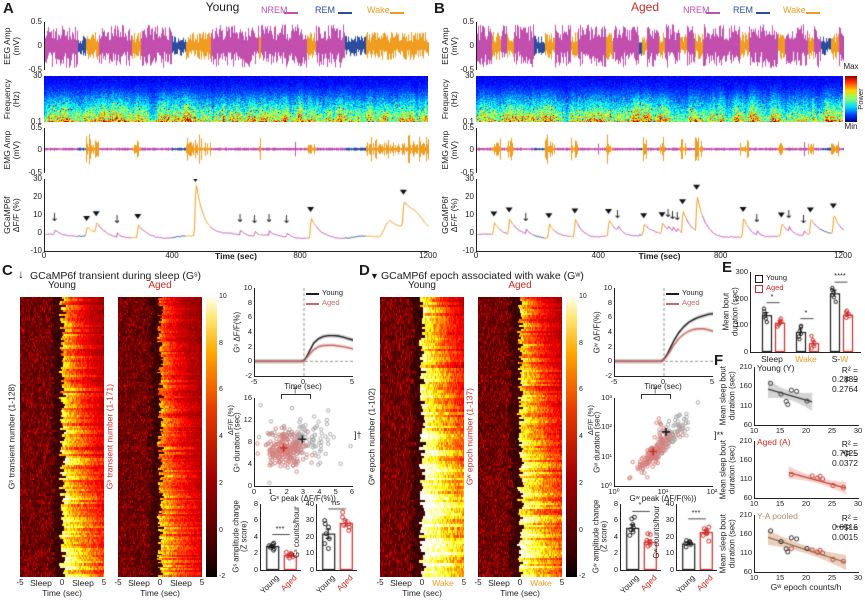 The height and width of the screenshot is (605, 865). I want to click on y-axis-label: Gʷ amplitude change (Z score), so click(600, 537).